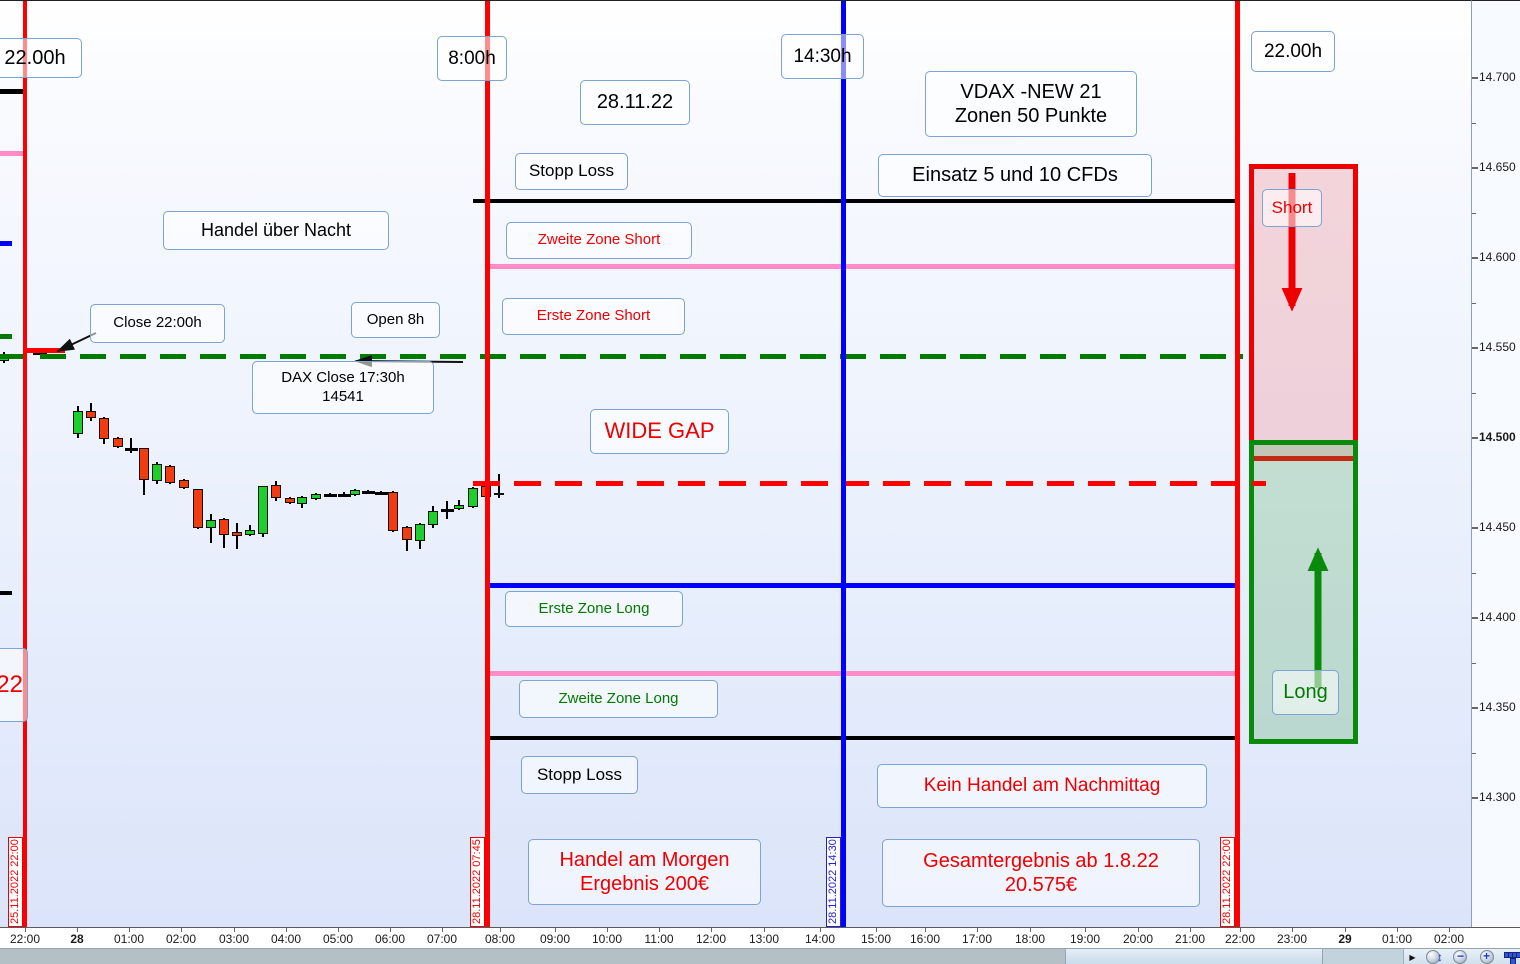  Describe the element at coordinates (635, 102) in the screenshot. I see `label-date: 28.11.22` at that location.